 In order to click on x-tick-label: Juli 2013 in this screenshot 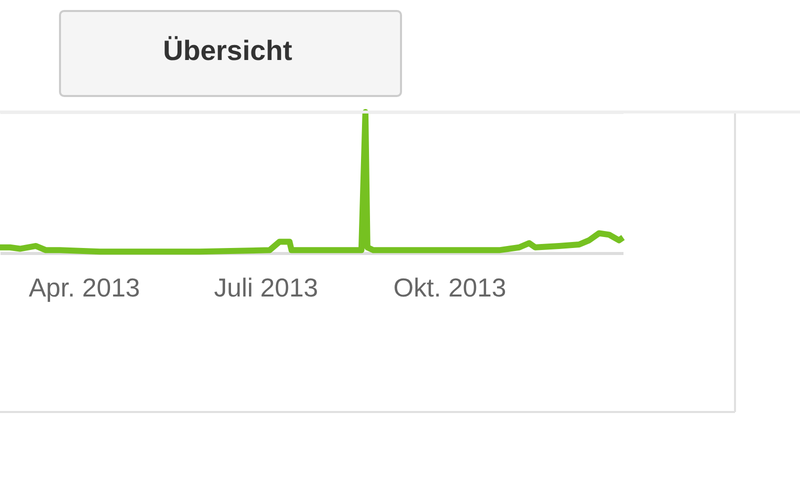, I will do `click(266, 287)`.